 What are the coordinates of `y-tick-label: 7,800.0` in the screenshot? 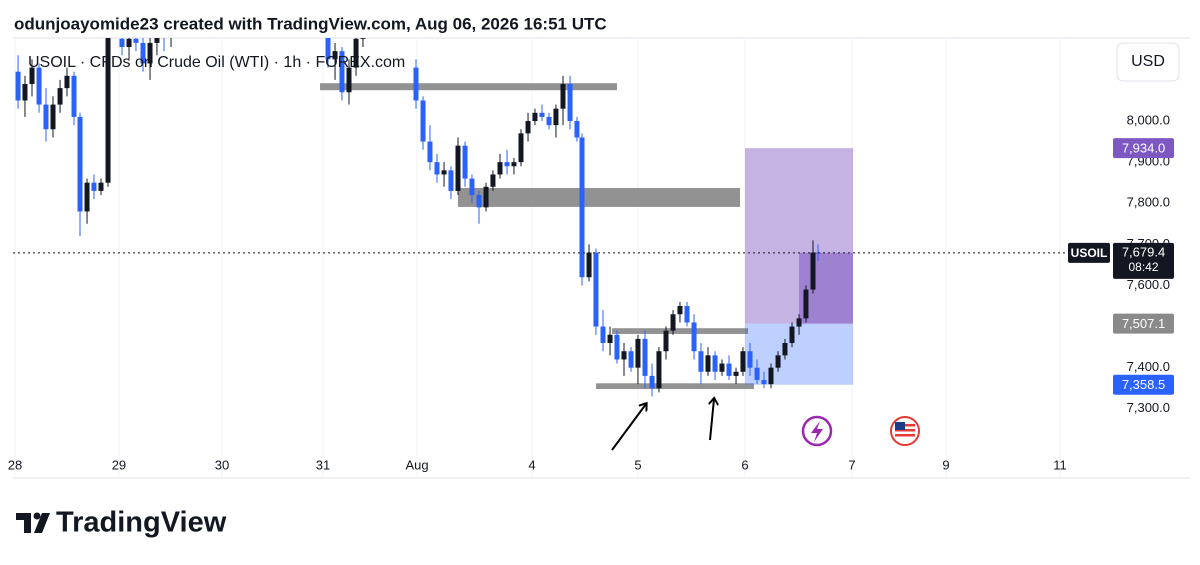 It's located at (1148, 202).